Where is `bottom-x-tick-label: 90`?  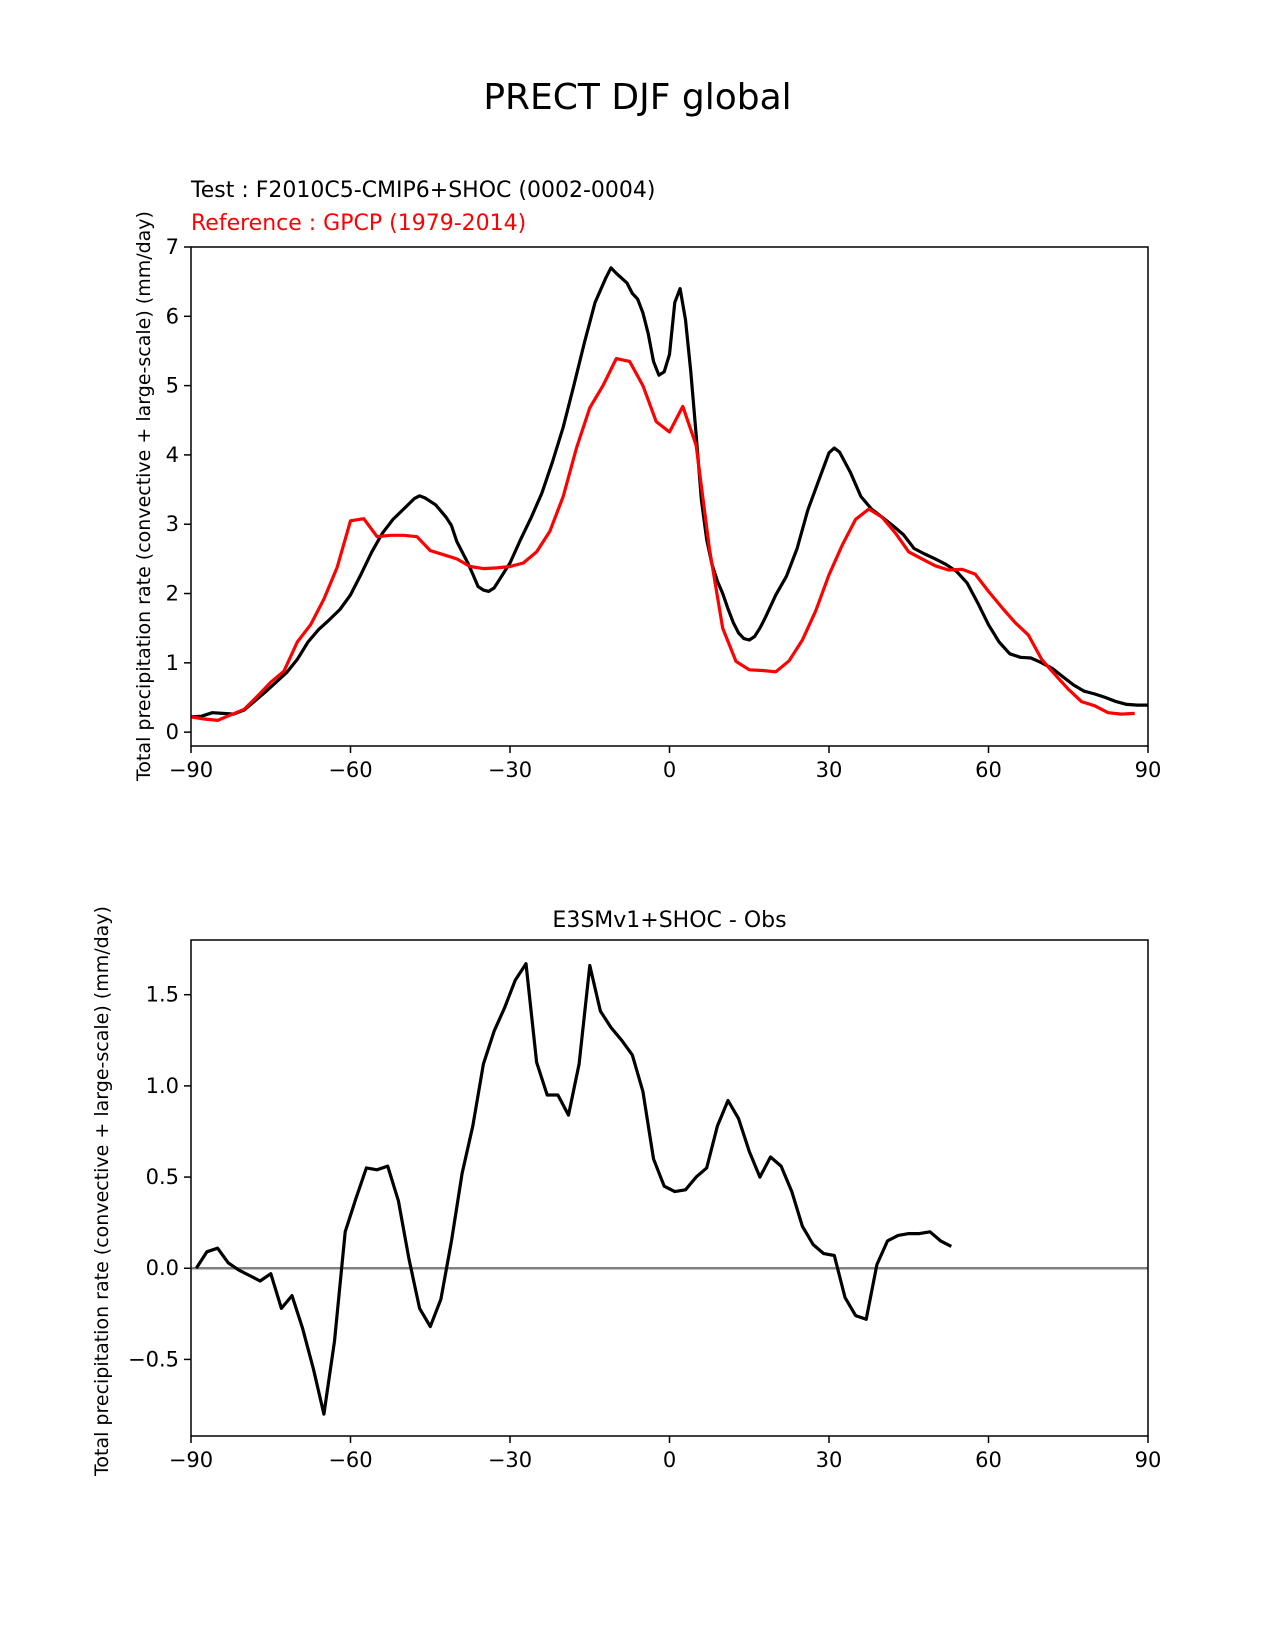 bottom-x-tick-label: 90 is located at coordinates (1148, 1460).